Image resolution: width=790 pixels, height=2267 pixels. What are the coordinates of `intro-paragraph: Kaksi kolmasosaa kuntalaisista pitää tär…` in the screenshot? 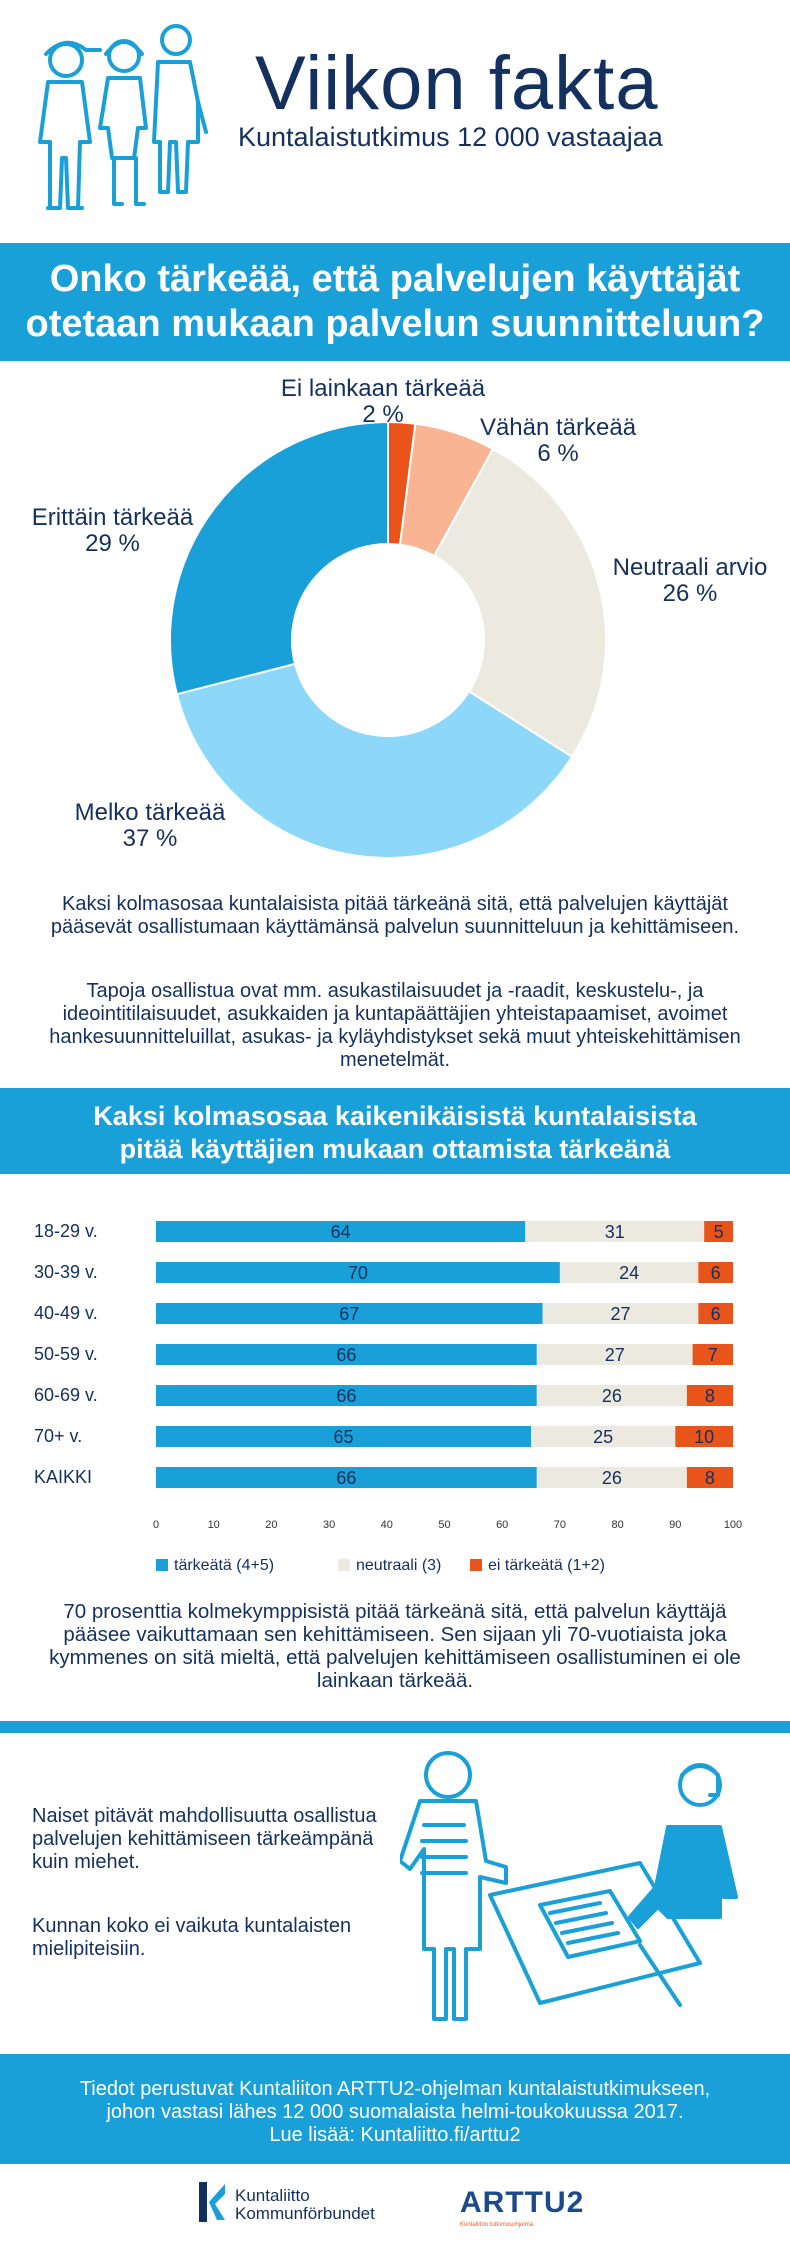 It's located at (395, 915).